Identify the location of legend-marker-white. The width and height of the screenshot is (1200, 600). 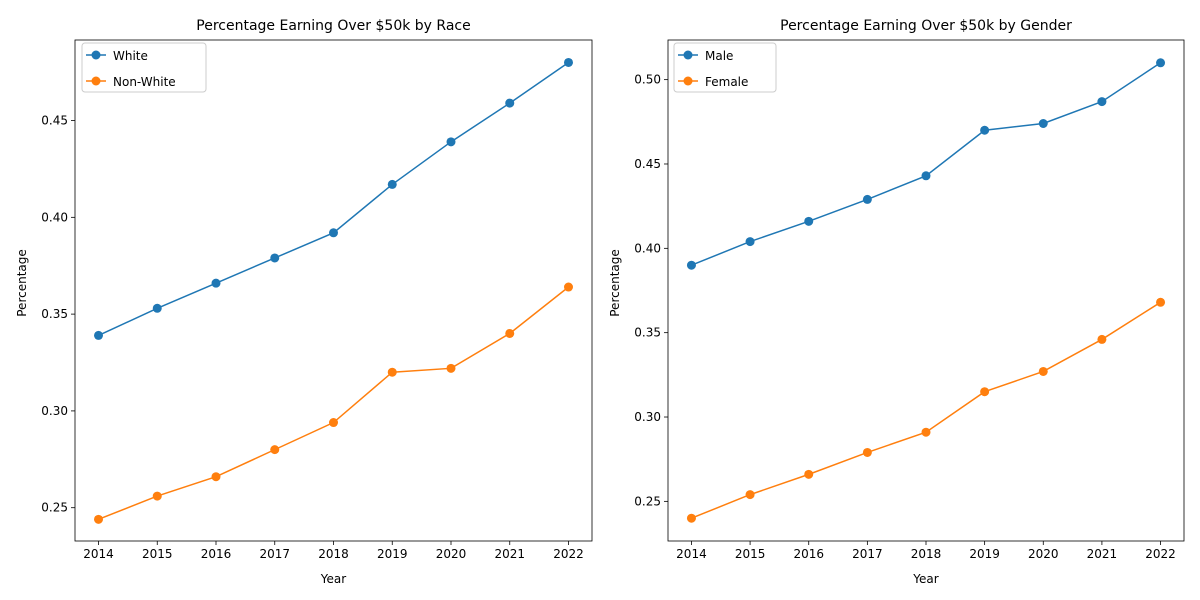
(96, 55).